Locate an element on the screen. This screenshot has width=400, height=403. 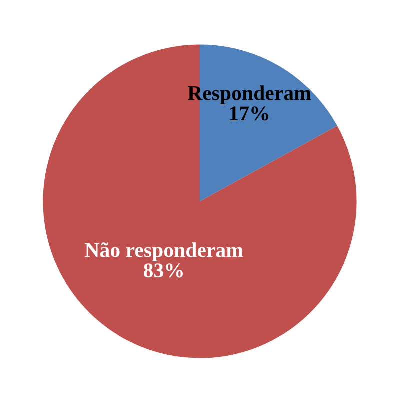
slice-label: Não responderam is located at coordinates (164, 252).